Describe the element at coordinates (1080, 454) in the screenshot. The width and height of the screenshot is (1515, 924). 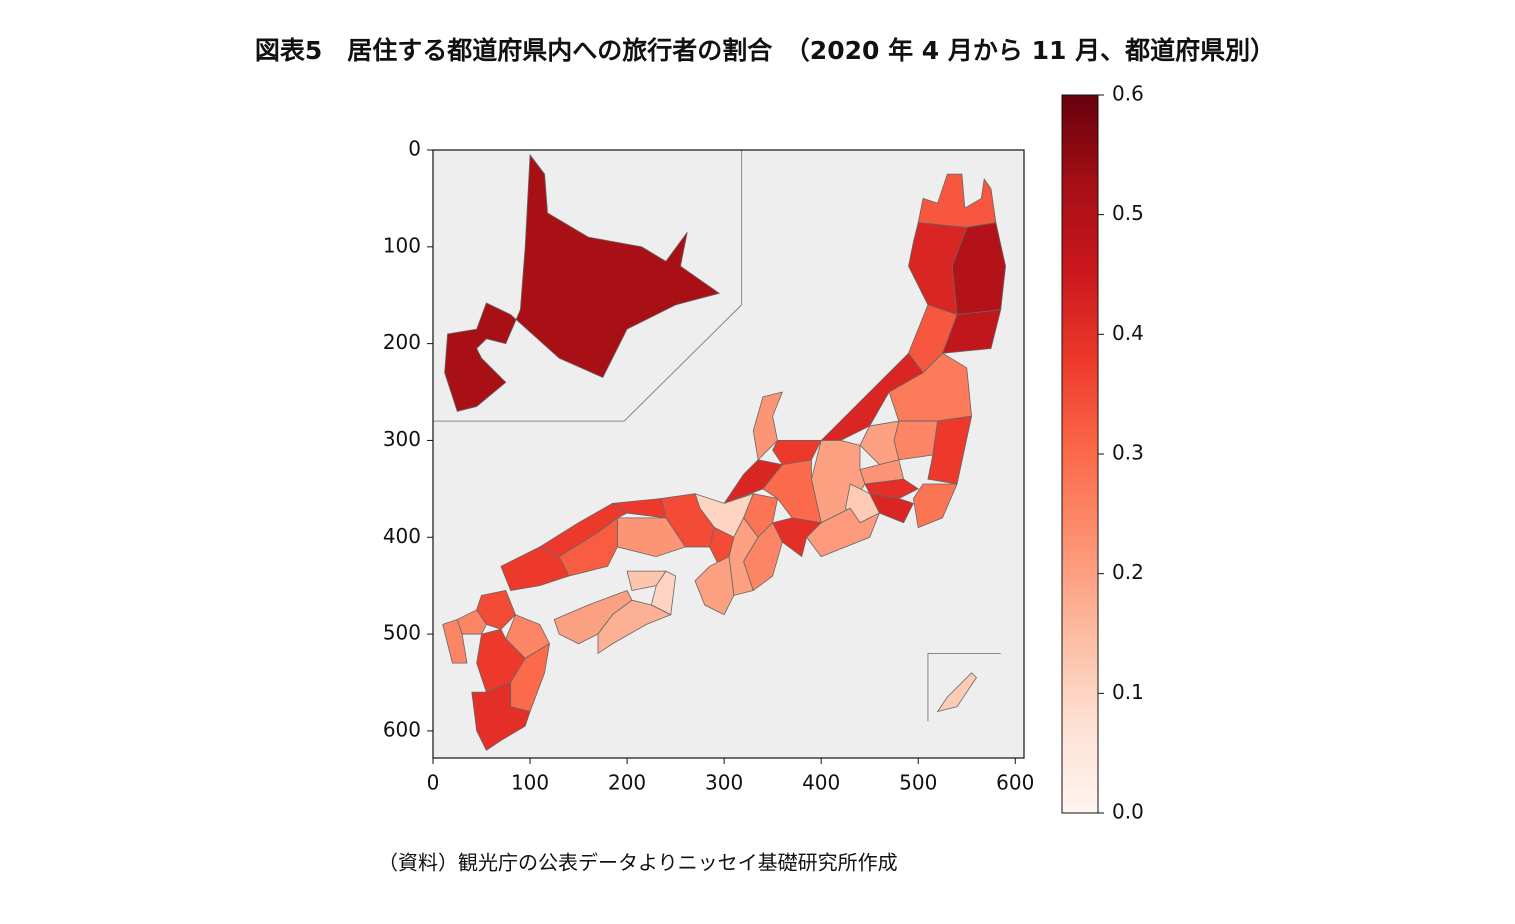
I see `colorbar` at that location.